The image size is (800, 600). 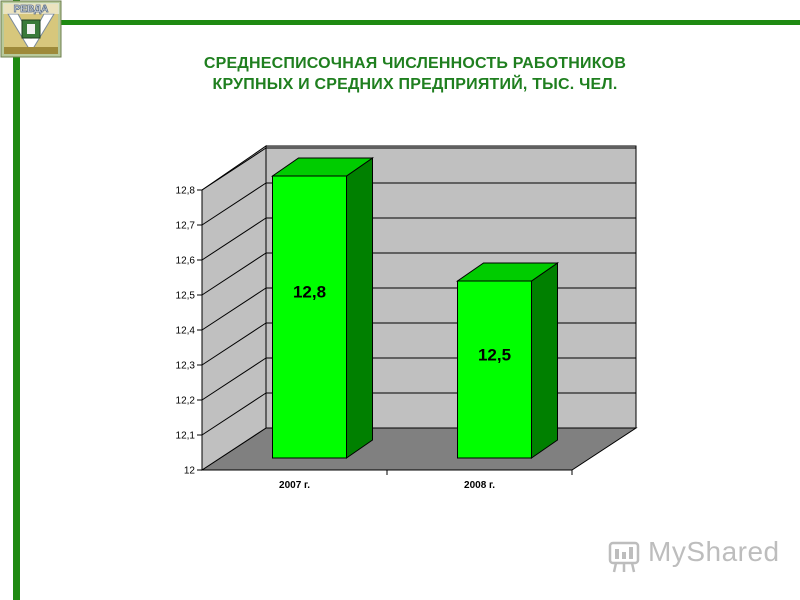 I want to click on watermark-logo, so click(x=624, y=557).